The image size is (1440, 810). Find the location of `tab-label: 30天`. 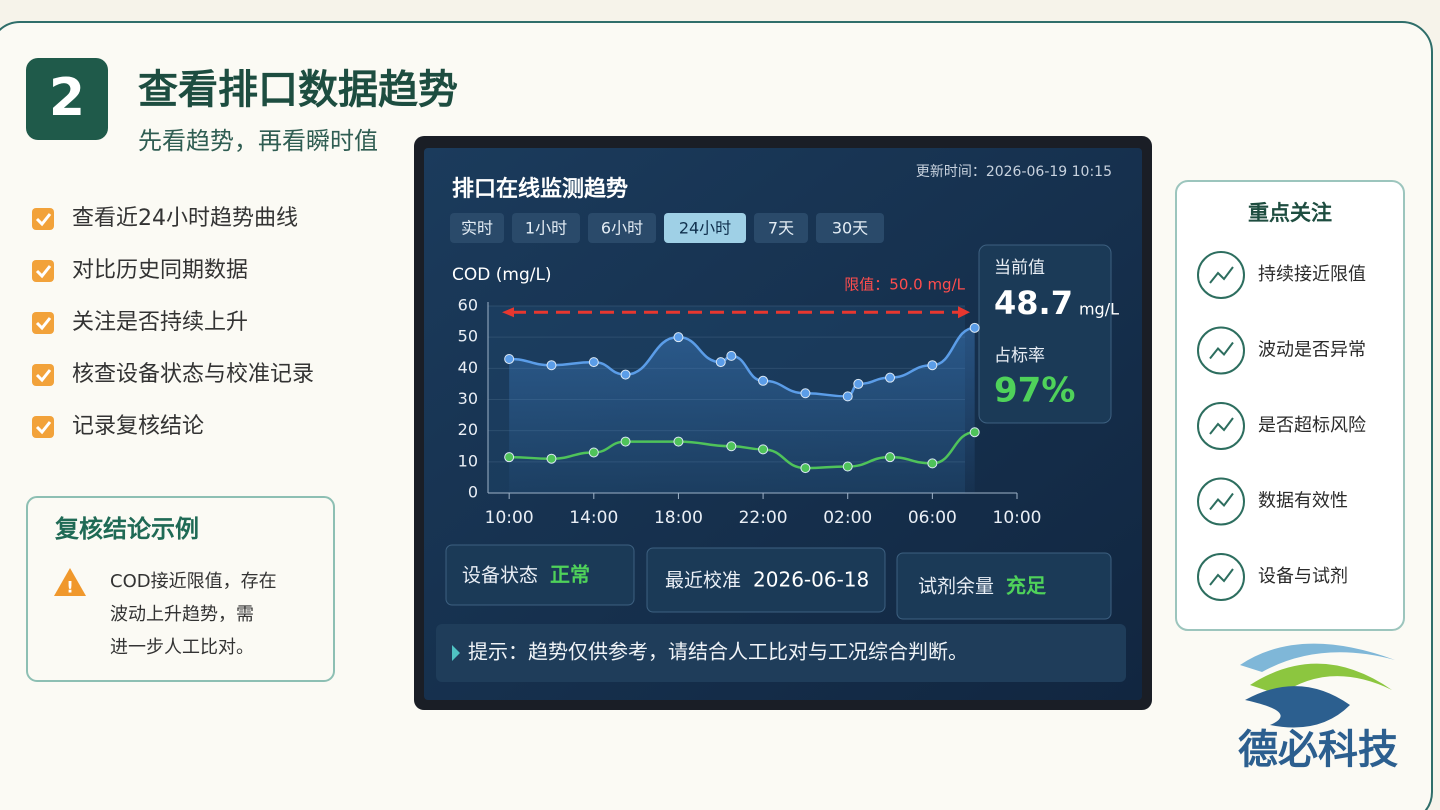

tab-label: 30天 is located at coordinates (850, 228).